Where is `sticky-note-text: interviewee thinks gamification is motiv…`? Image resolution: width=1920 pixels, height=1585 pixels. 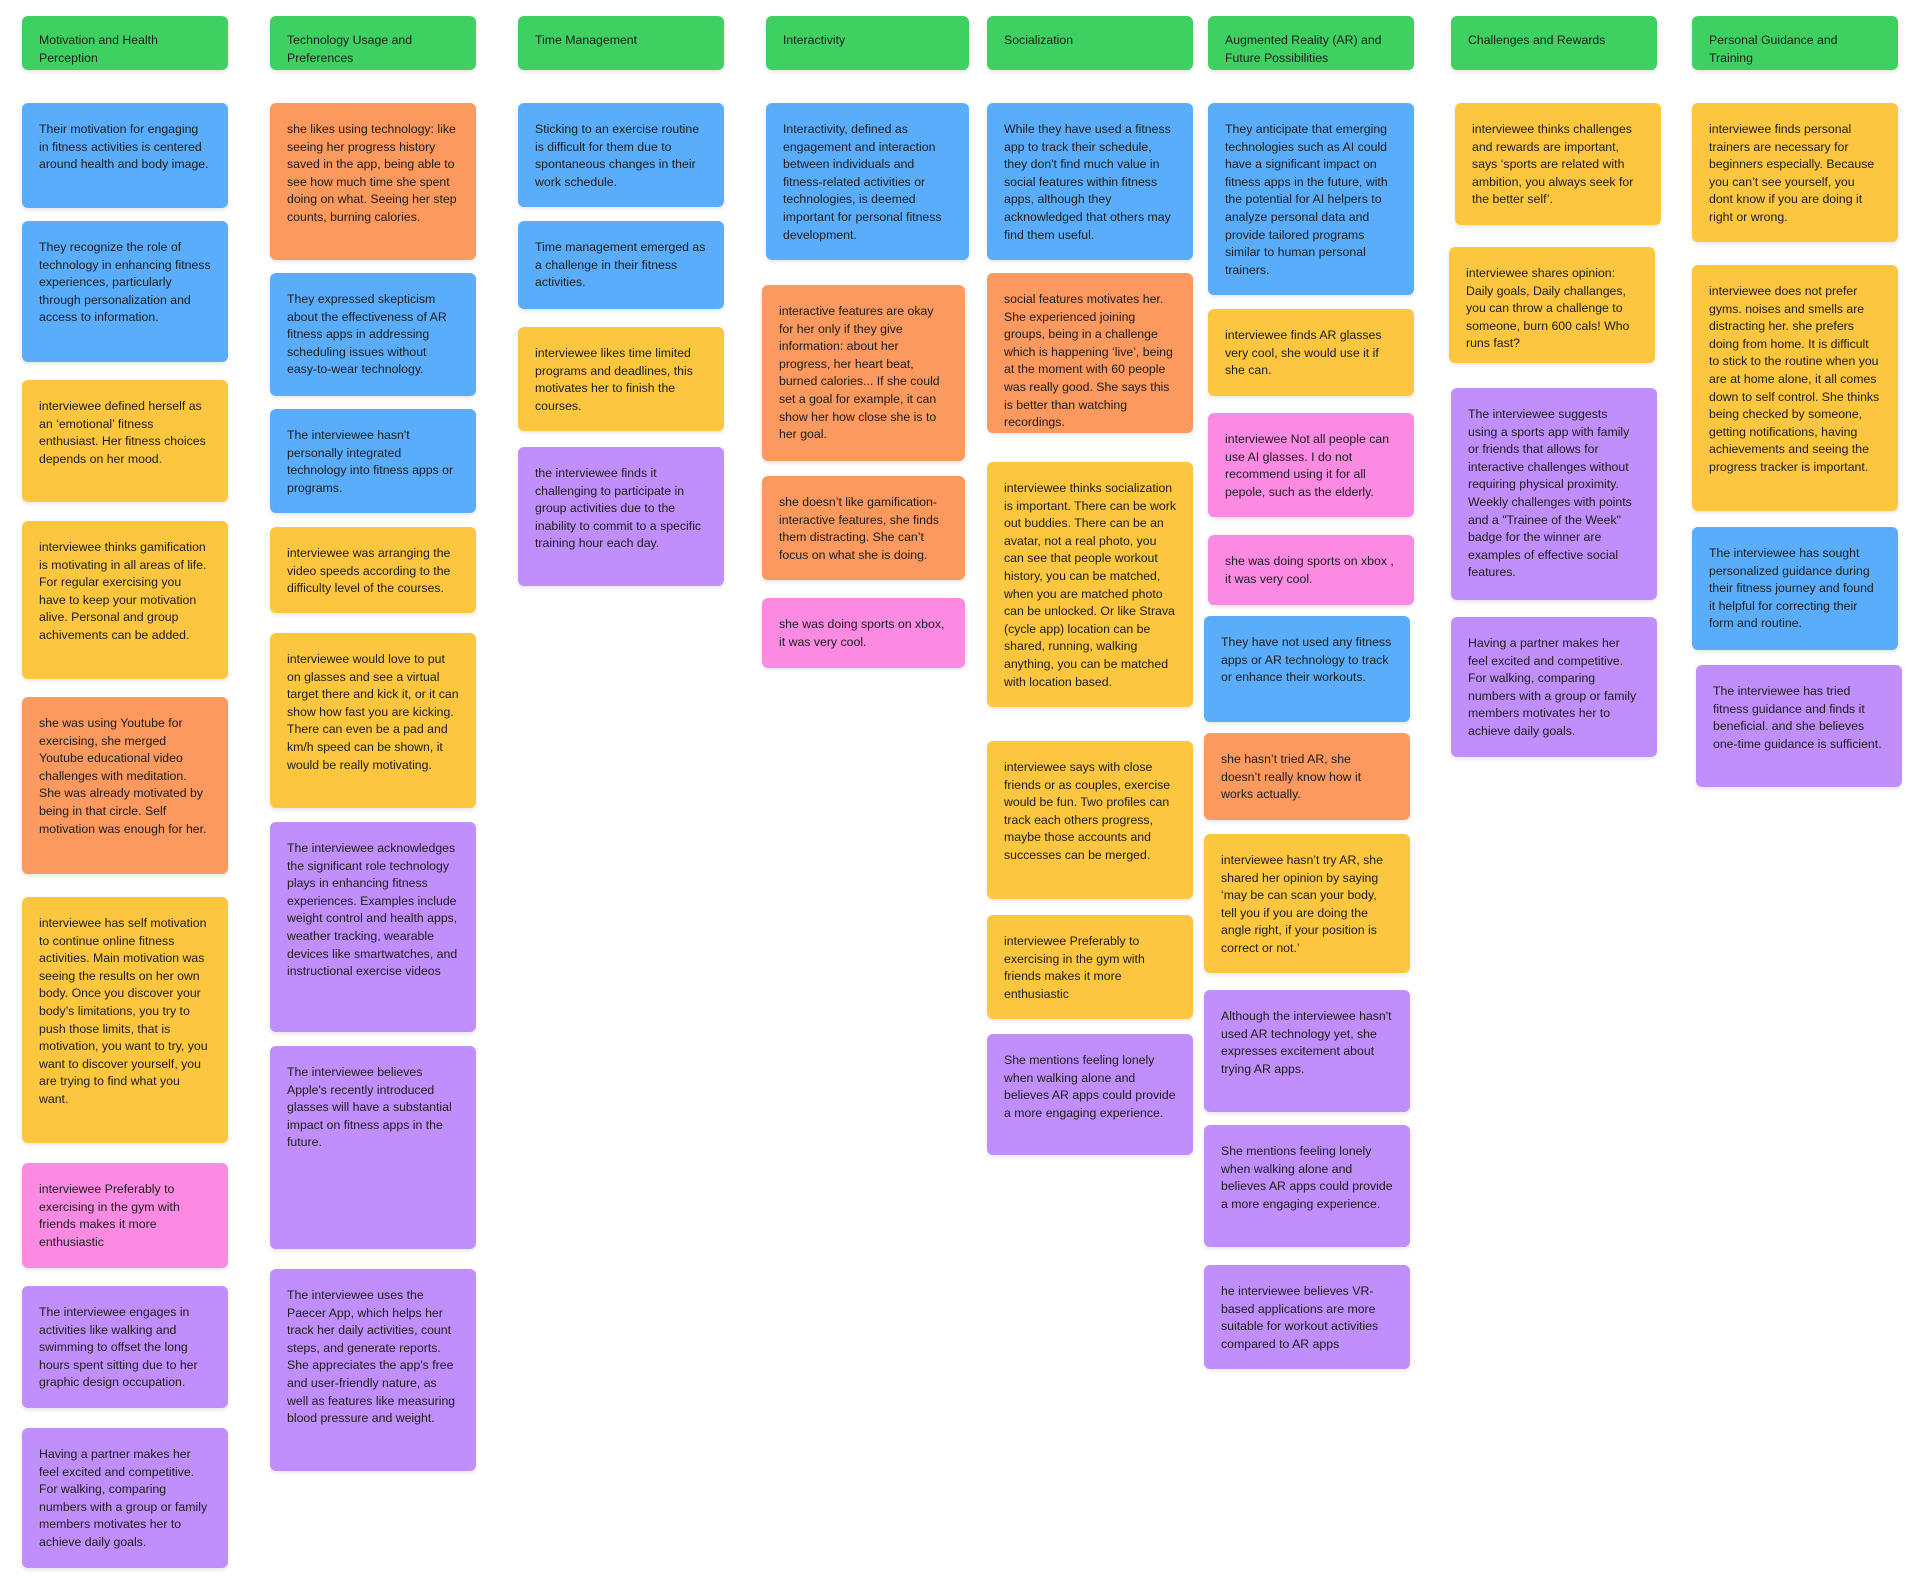
sticky-note-text: interviewee thinks gamification is motiv… is located at coordinates (122, 591).